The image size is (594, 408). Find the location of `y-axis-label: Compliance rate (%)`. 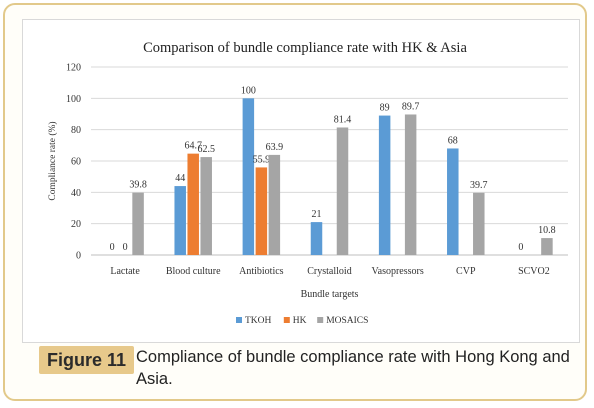

y-axis-label: Compliance rate (%) is located at coordinates (52, 160).